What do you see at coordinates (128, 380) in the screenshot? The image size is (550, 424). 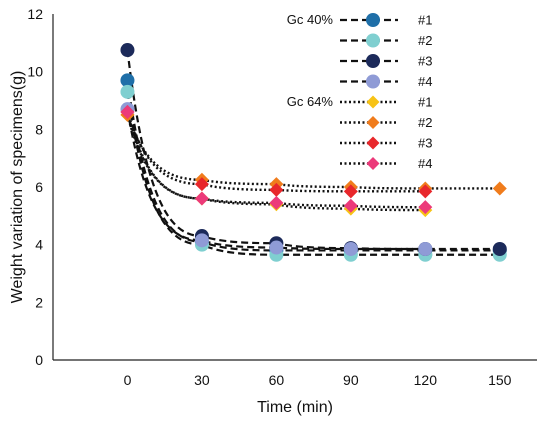 I see `x-tick-label-0: 0` at bounding box center [128, 380].